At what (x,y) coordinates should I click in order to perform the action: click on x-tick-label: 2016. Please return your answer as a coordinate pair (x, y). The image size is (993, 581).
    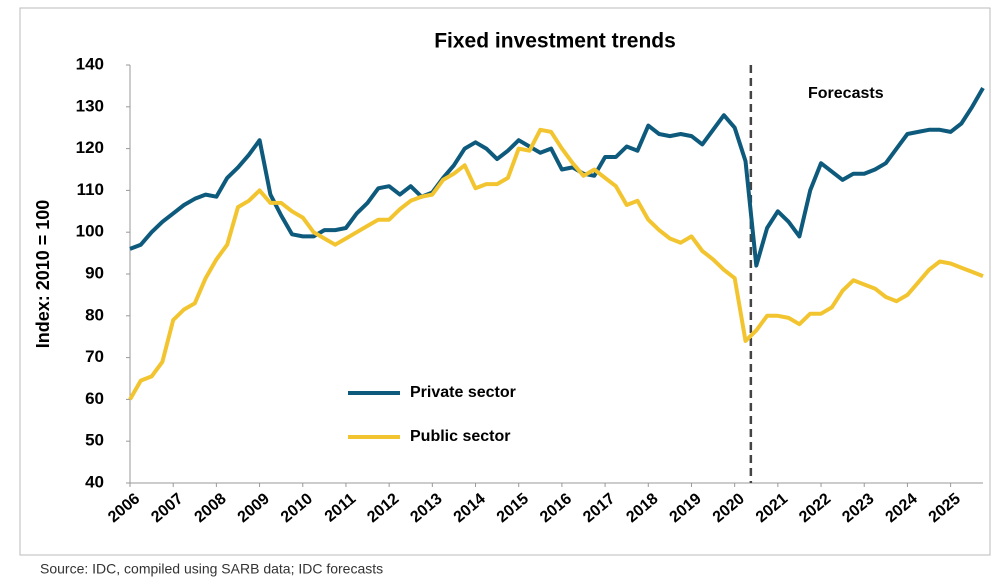
    Looking at the image, I should click on (556, 508).